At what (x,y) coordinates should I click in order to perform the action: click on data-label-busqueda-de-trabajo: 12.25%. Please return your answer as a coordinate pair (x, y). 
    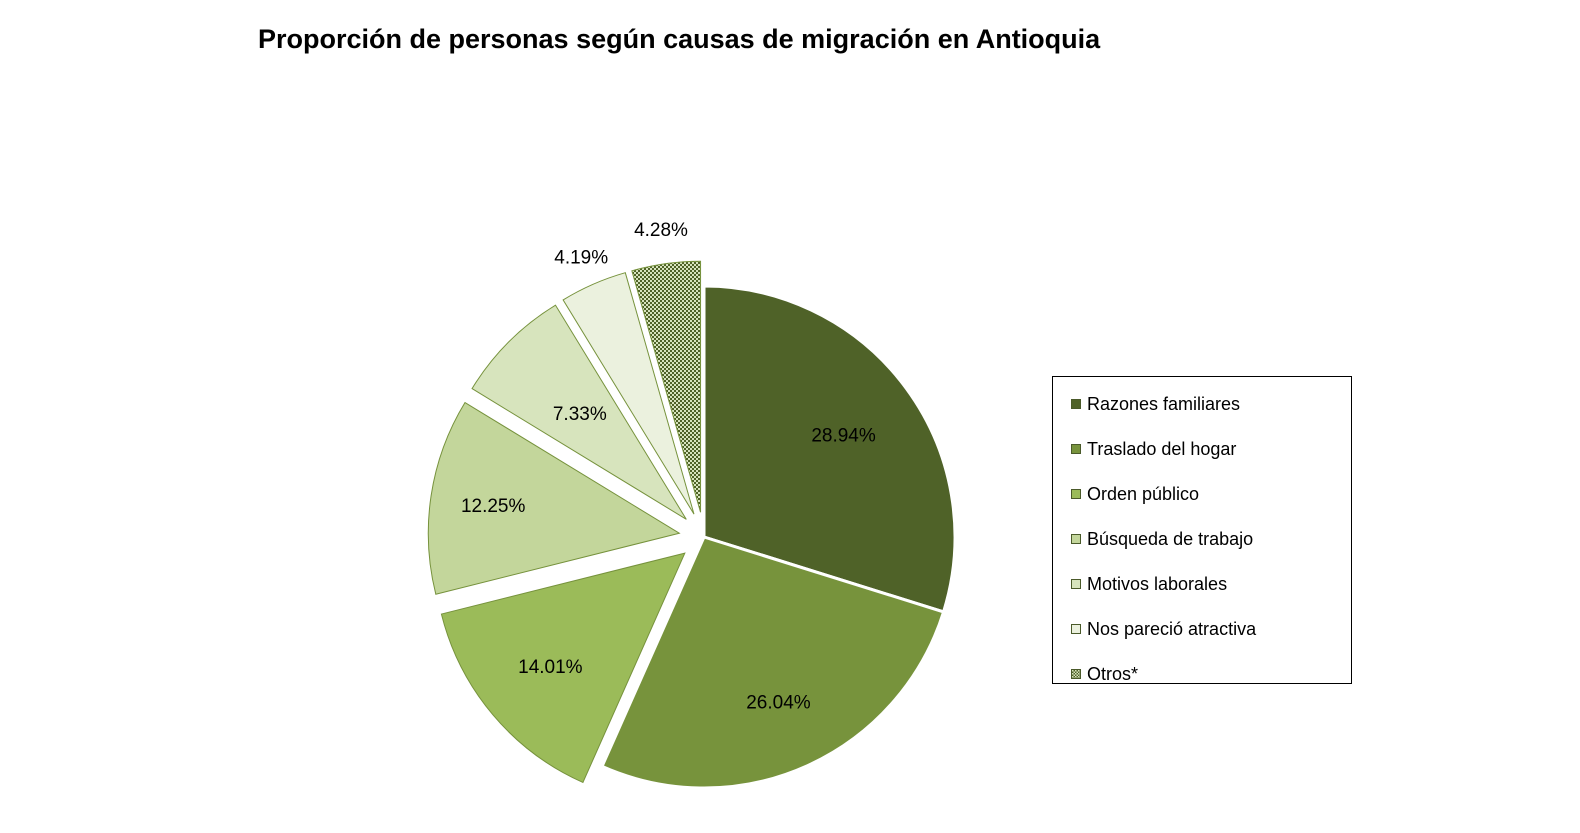
    Looking at the image, I should click on (493, 506).